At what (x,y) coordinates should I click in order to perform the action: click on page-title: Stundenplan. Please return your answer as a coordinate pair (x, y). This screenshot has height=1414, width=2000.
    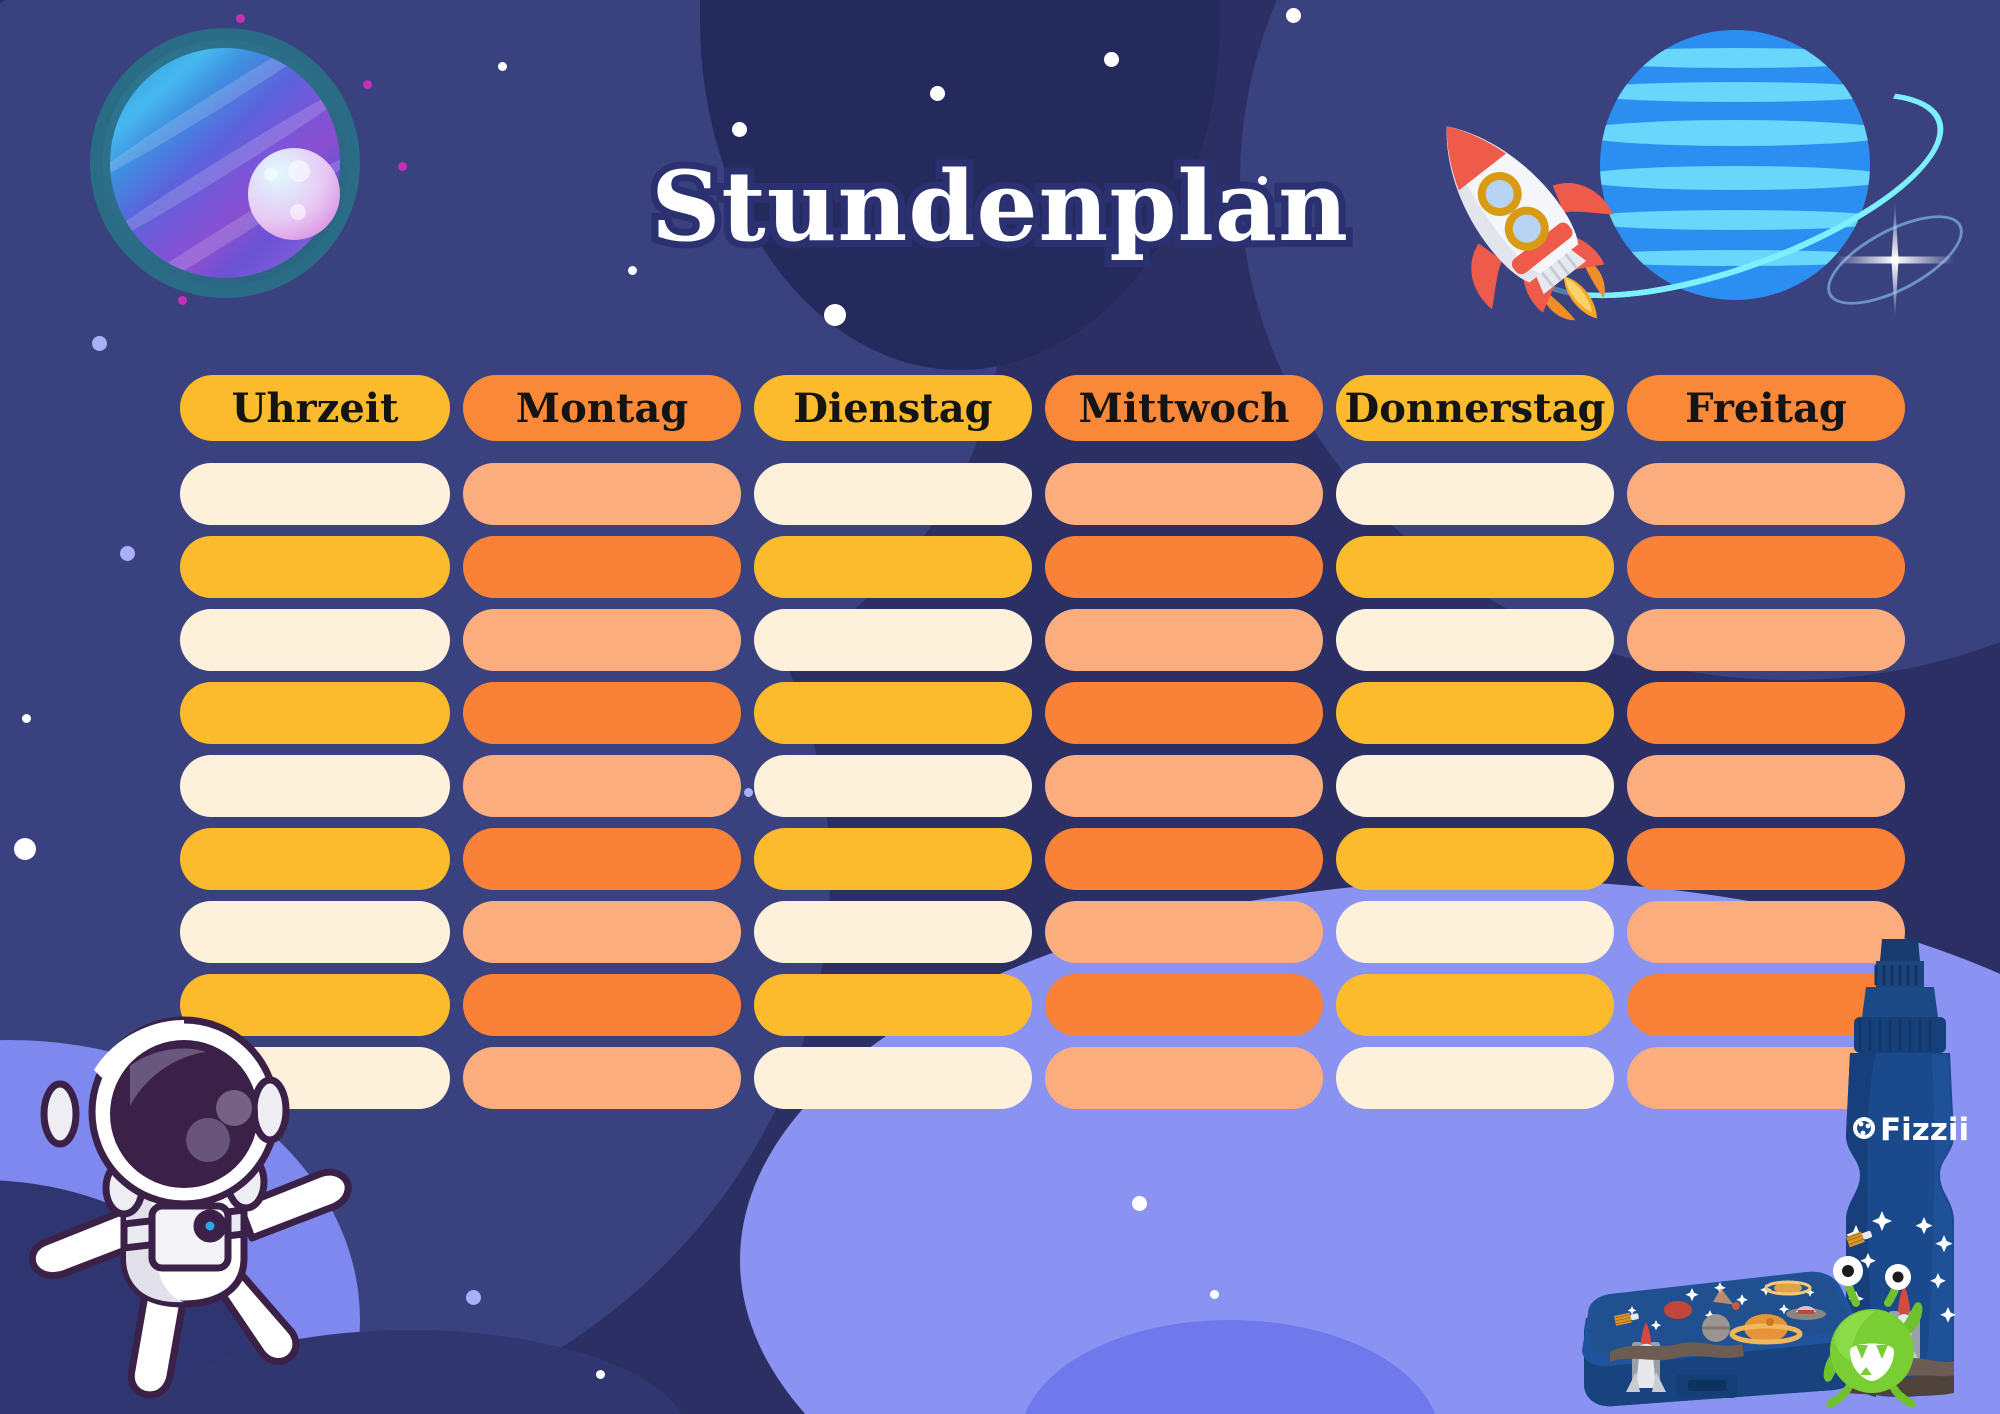
    Looking at the image, I should click on (999, 206).